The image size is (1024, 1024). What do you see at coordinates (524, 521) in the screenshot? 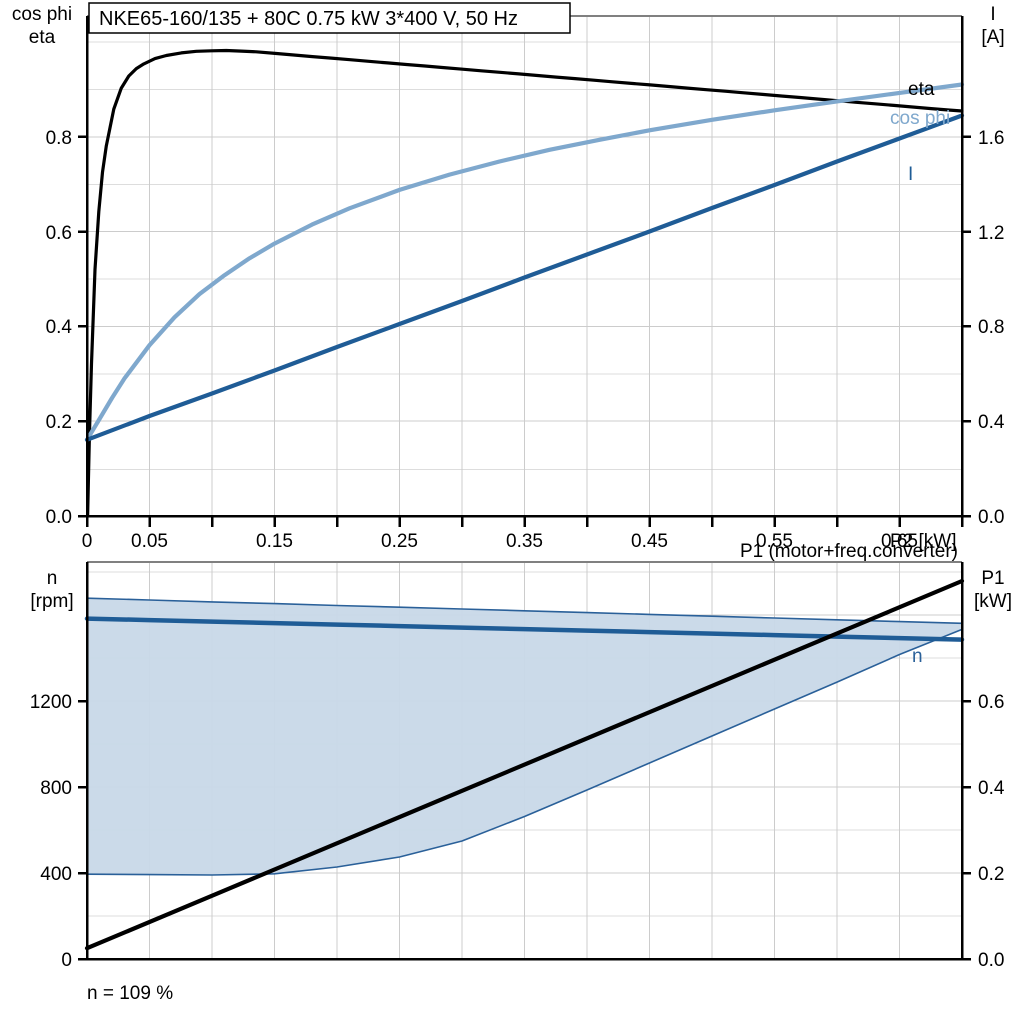
I see `top-chart-x-ticks` at bounding box center [524, 521].